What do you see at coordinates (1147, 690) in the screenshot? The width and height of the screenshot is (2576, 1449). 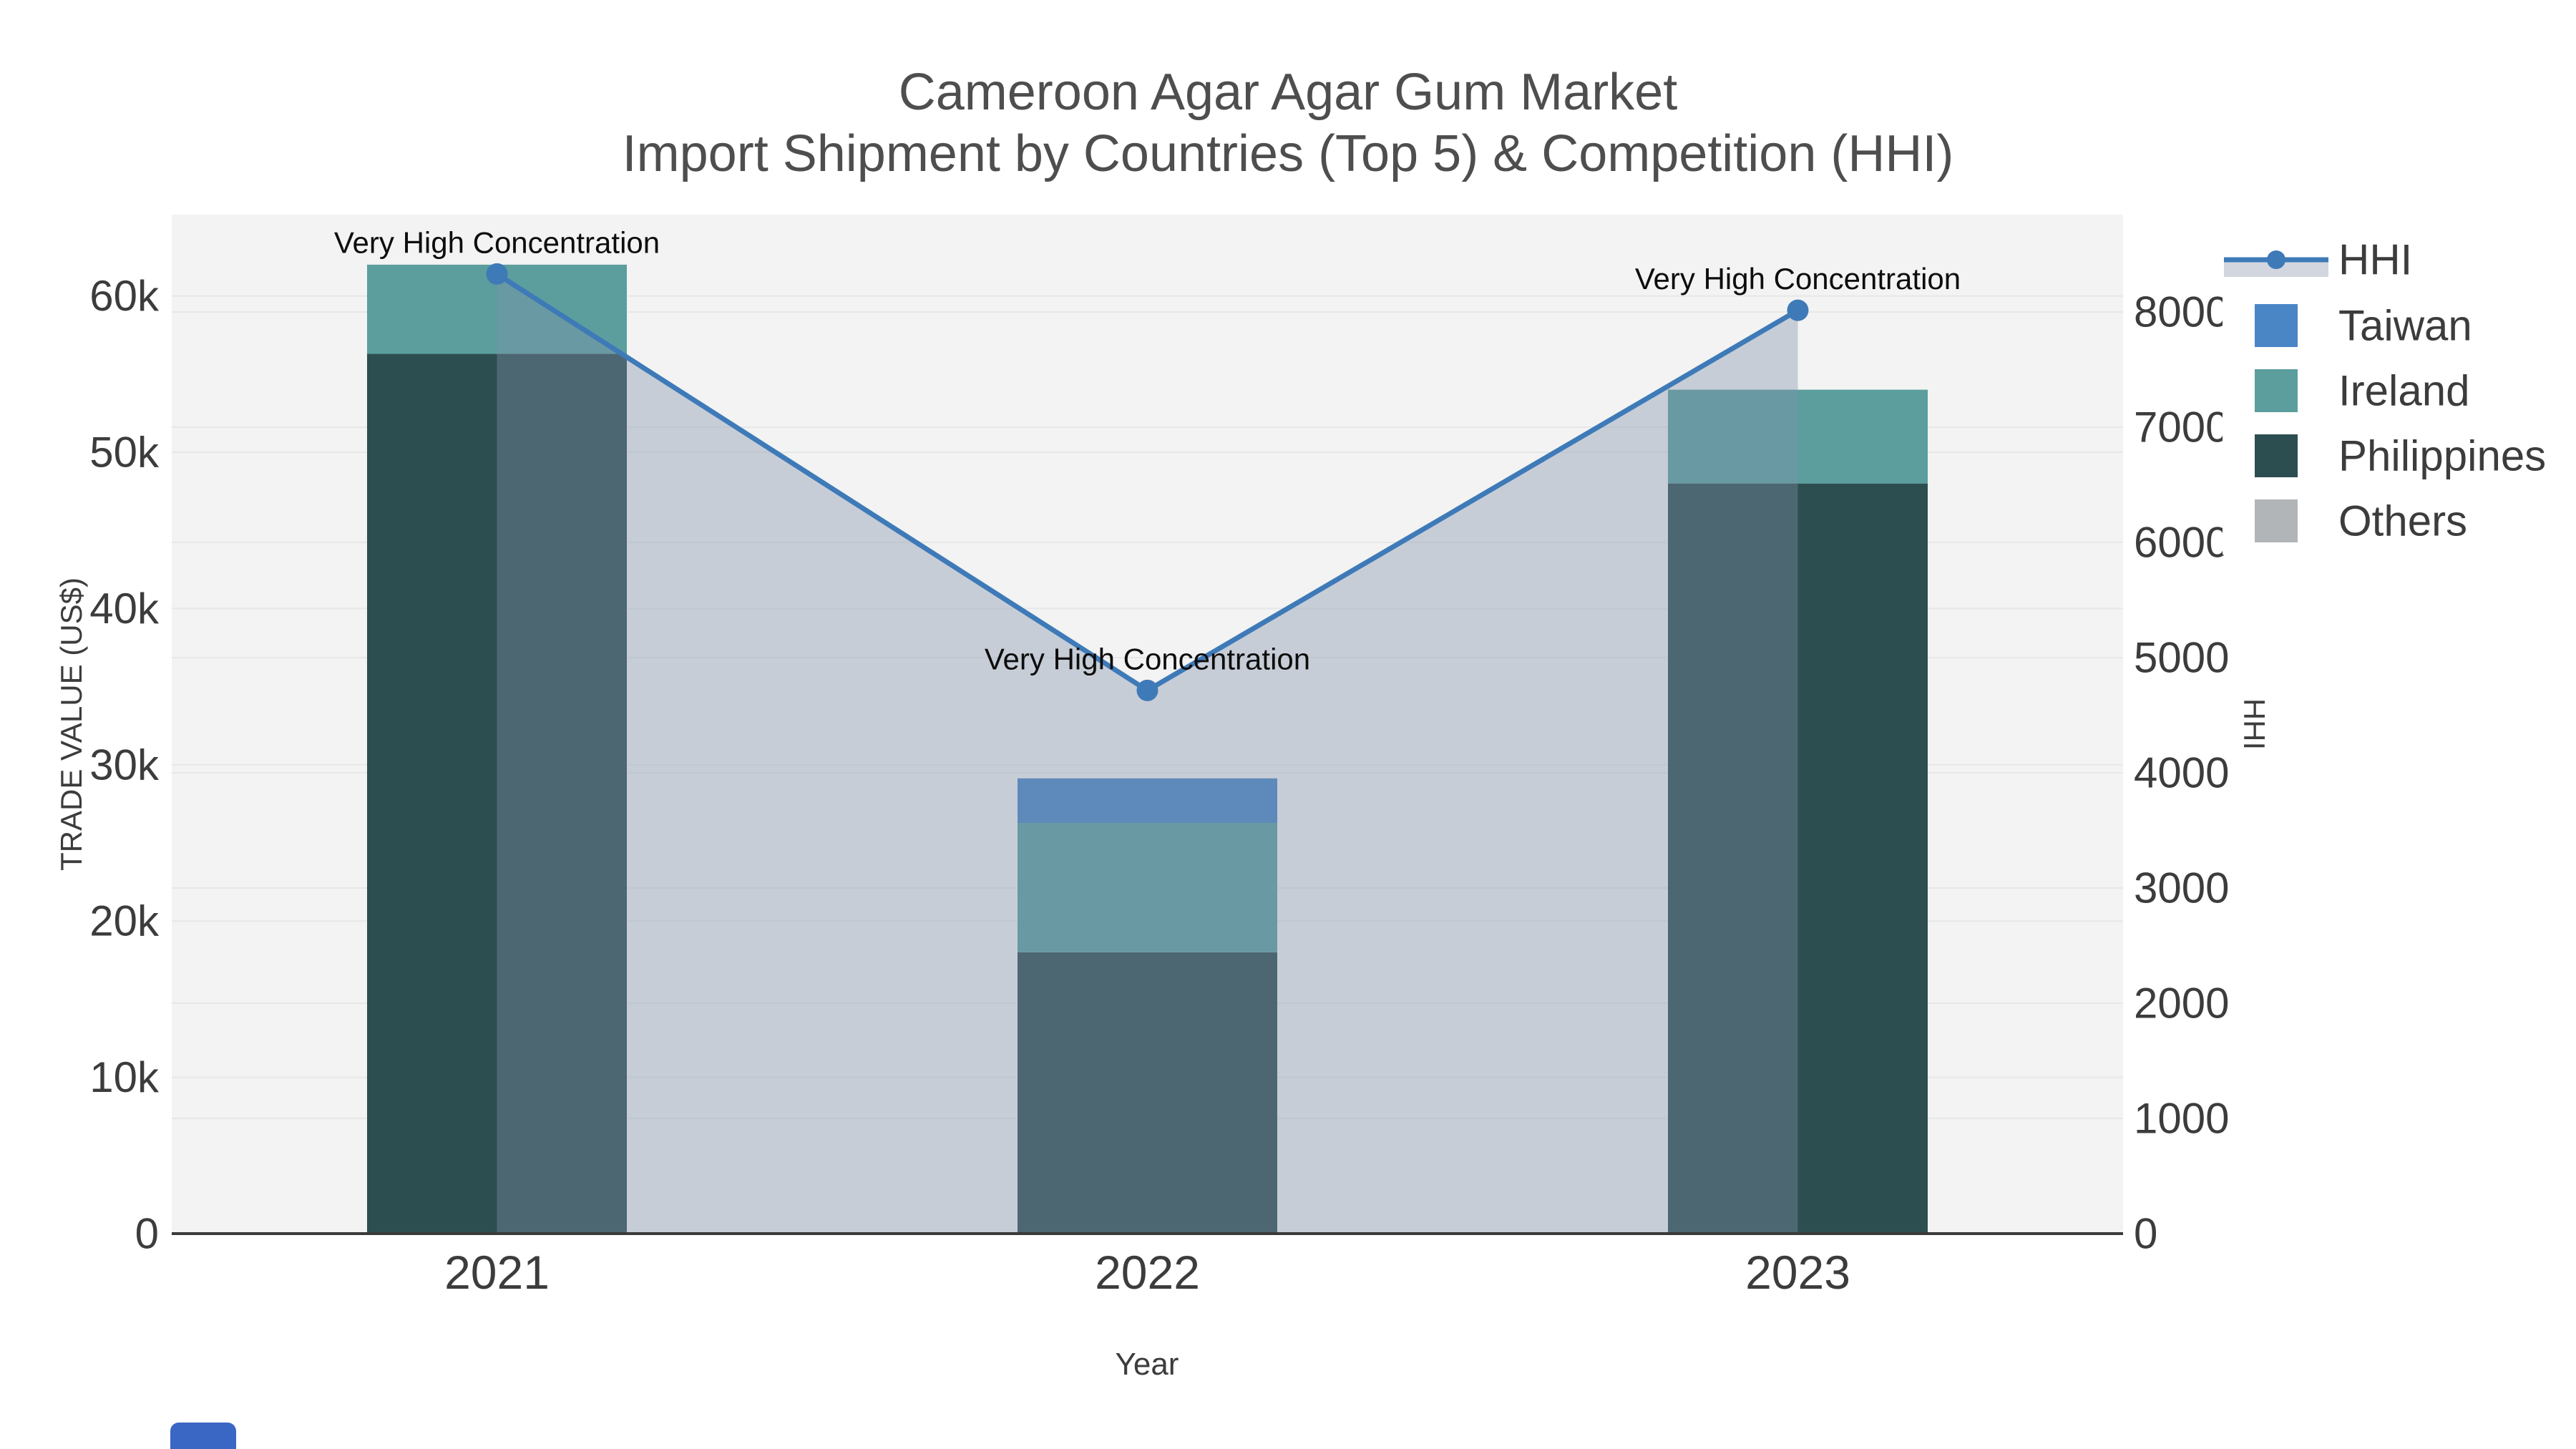 I see `hhi-marker-2022` at bounding box center [1147, 690].